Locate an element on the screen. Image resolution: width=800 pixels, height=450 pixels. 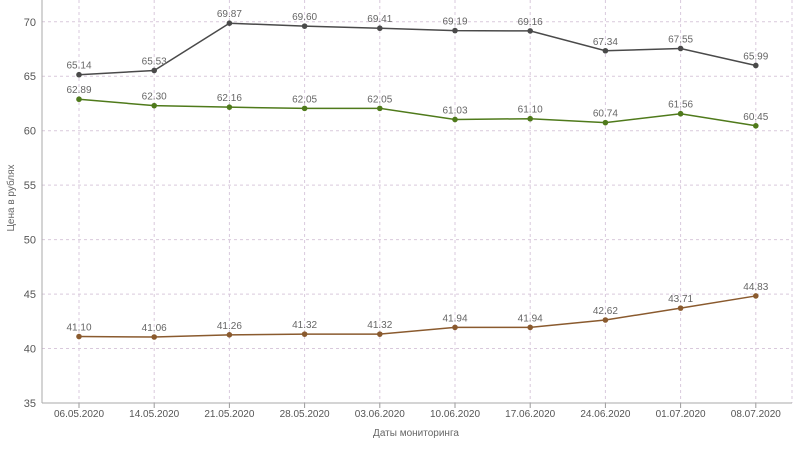
x-axis-title: Даты мониторинга is located at coordinates (416, 433).